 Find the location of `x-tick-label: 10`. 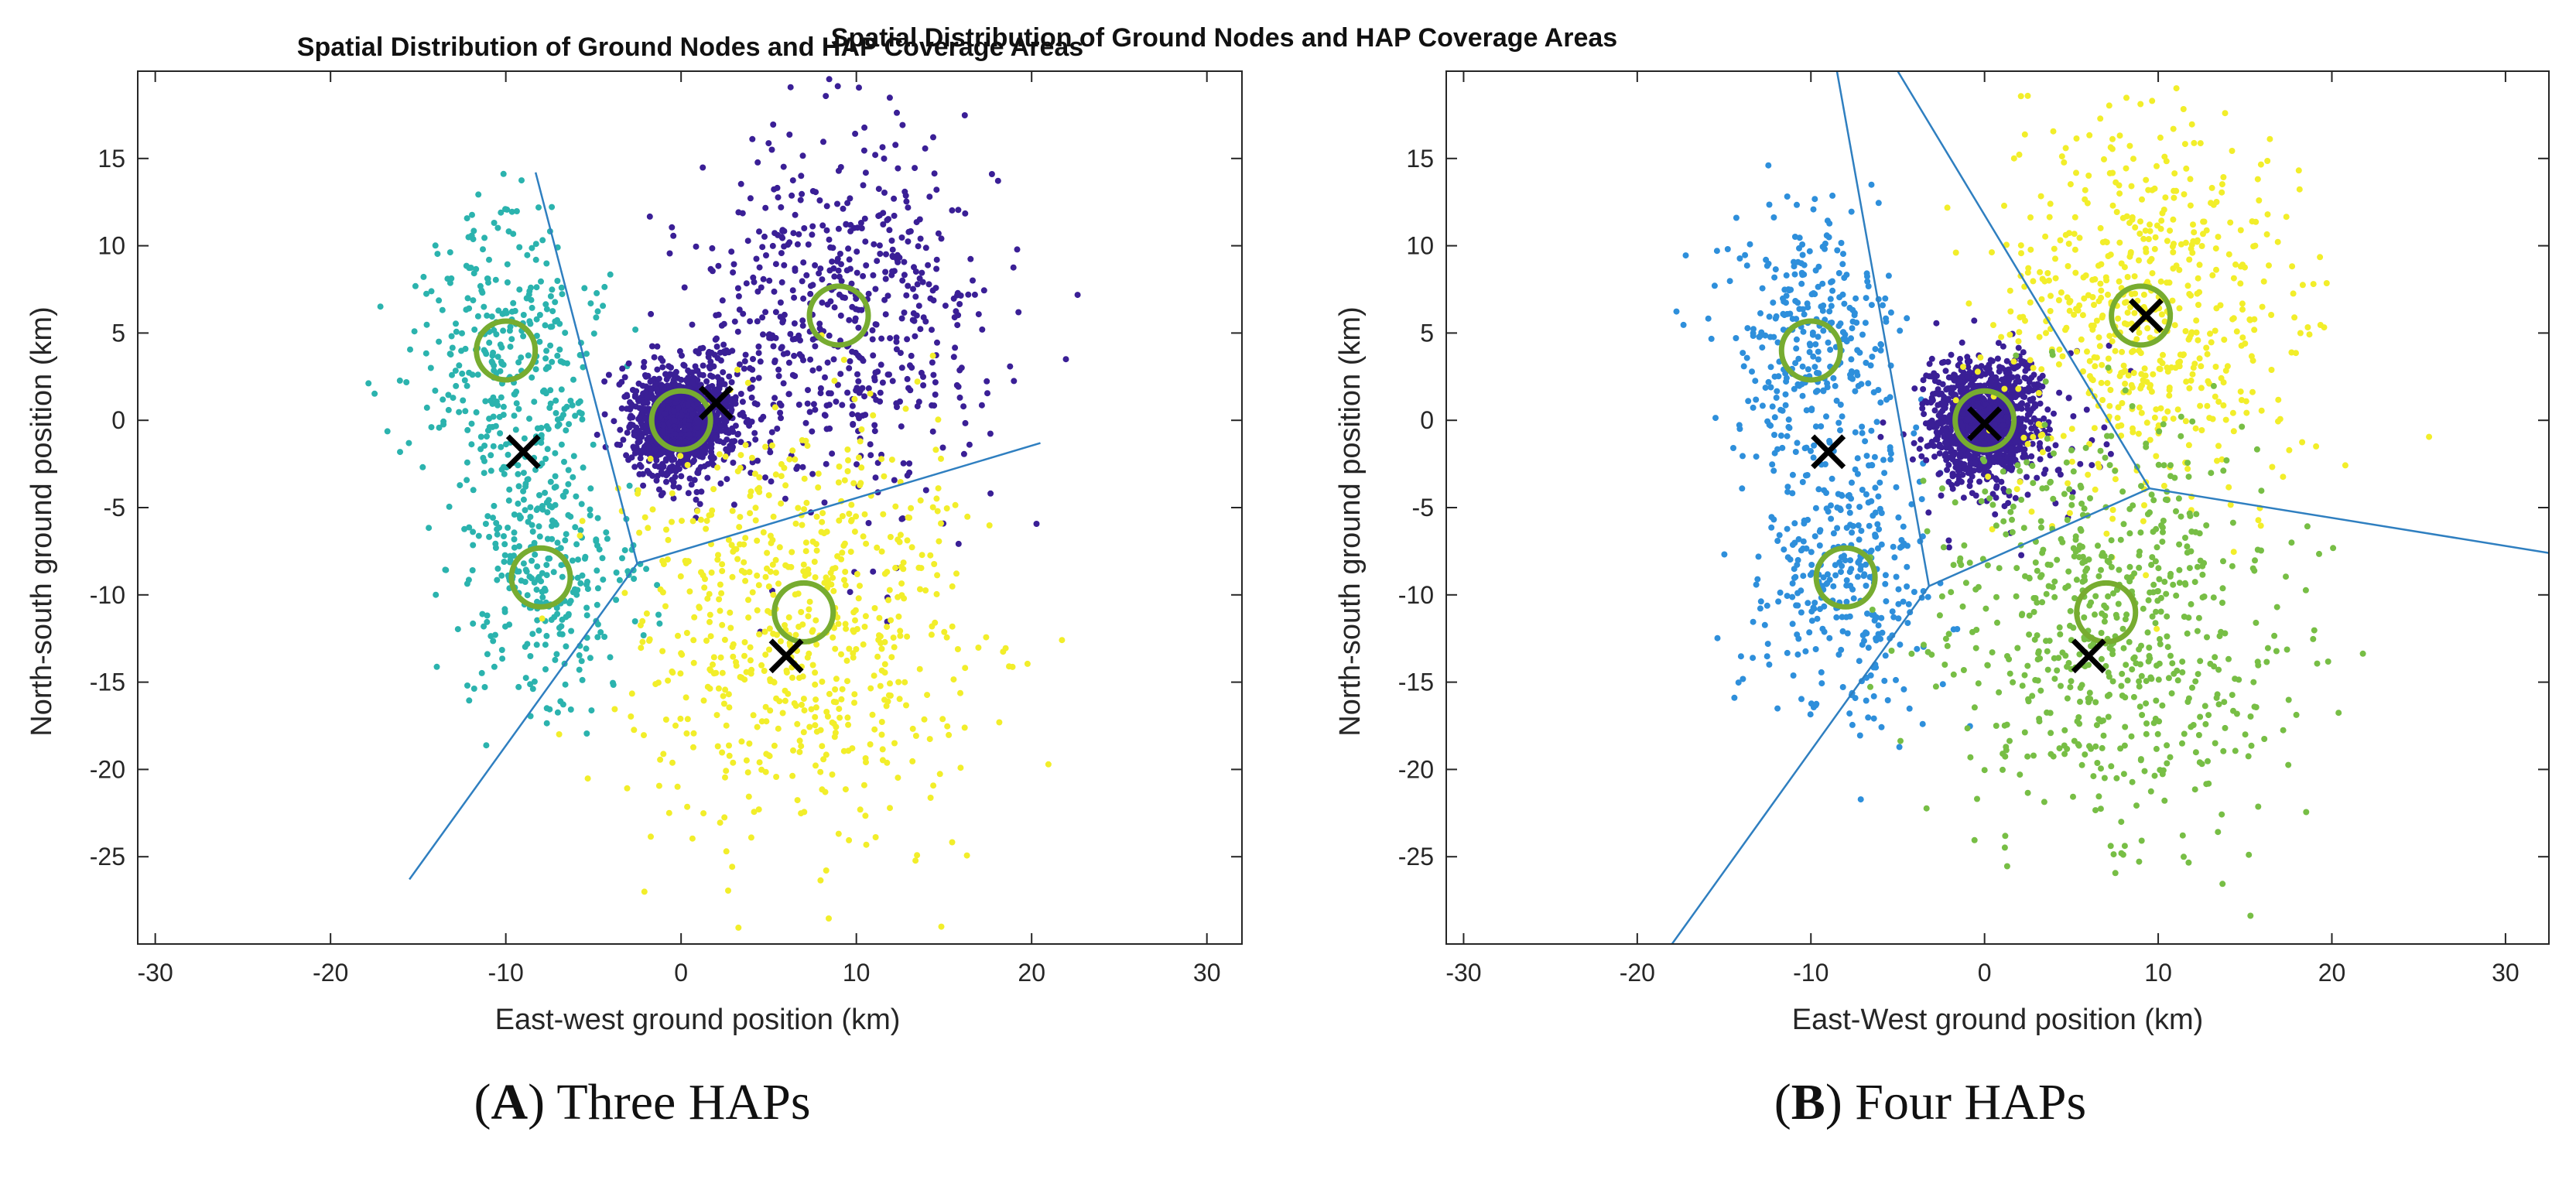

x-tick-label: 10 is located at coordinates (857, 973).